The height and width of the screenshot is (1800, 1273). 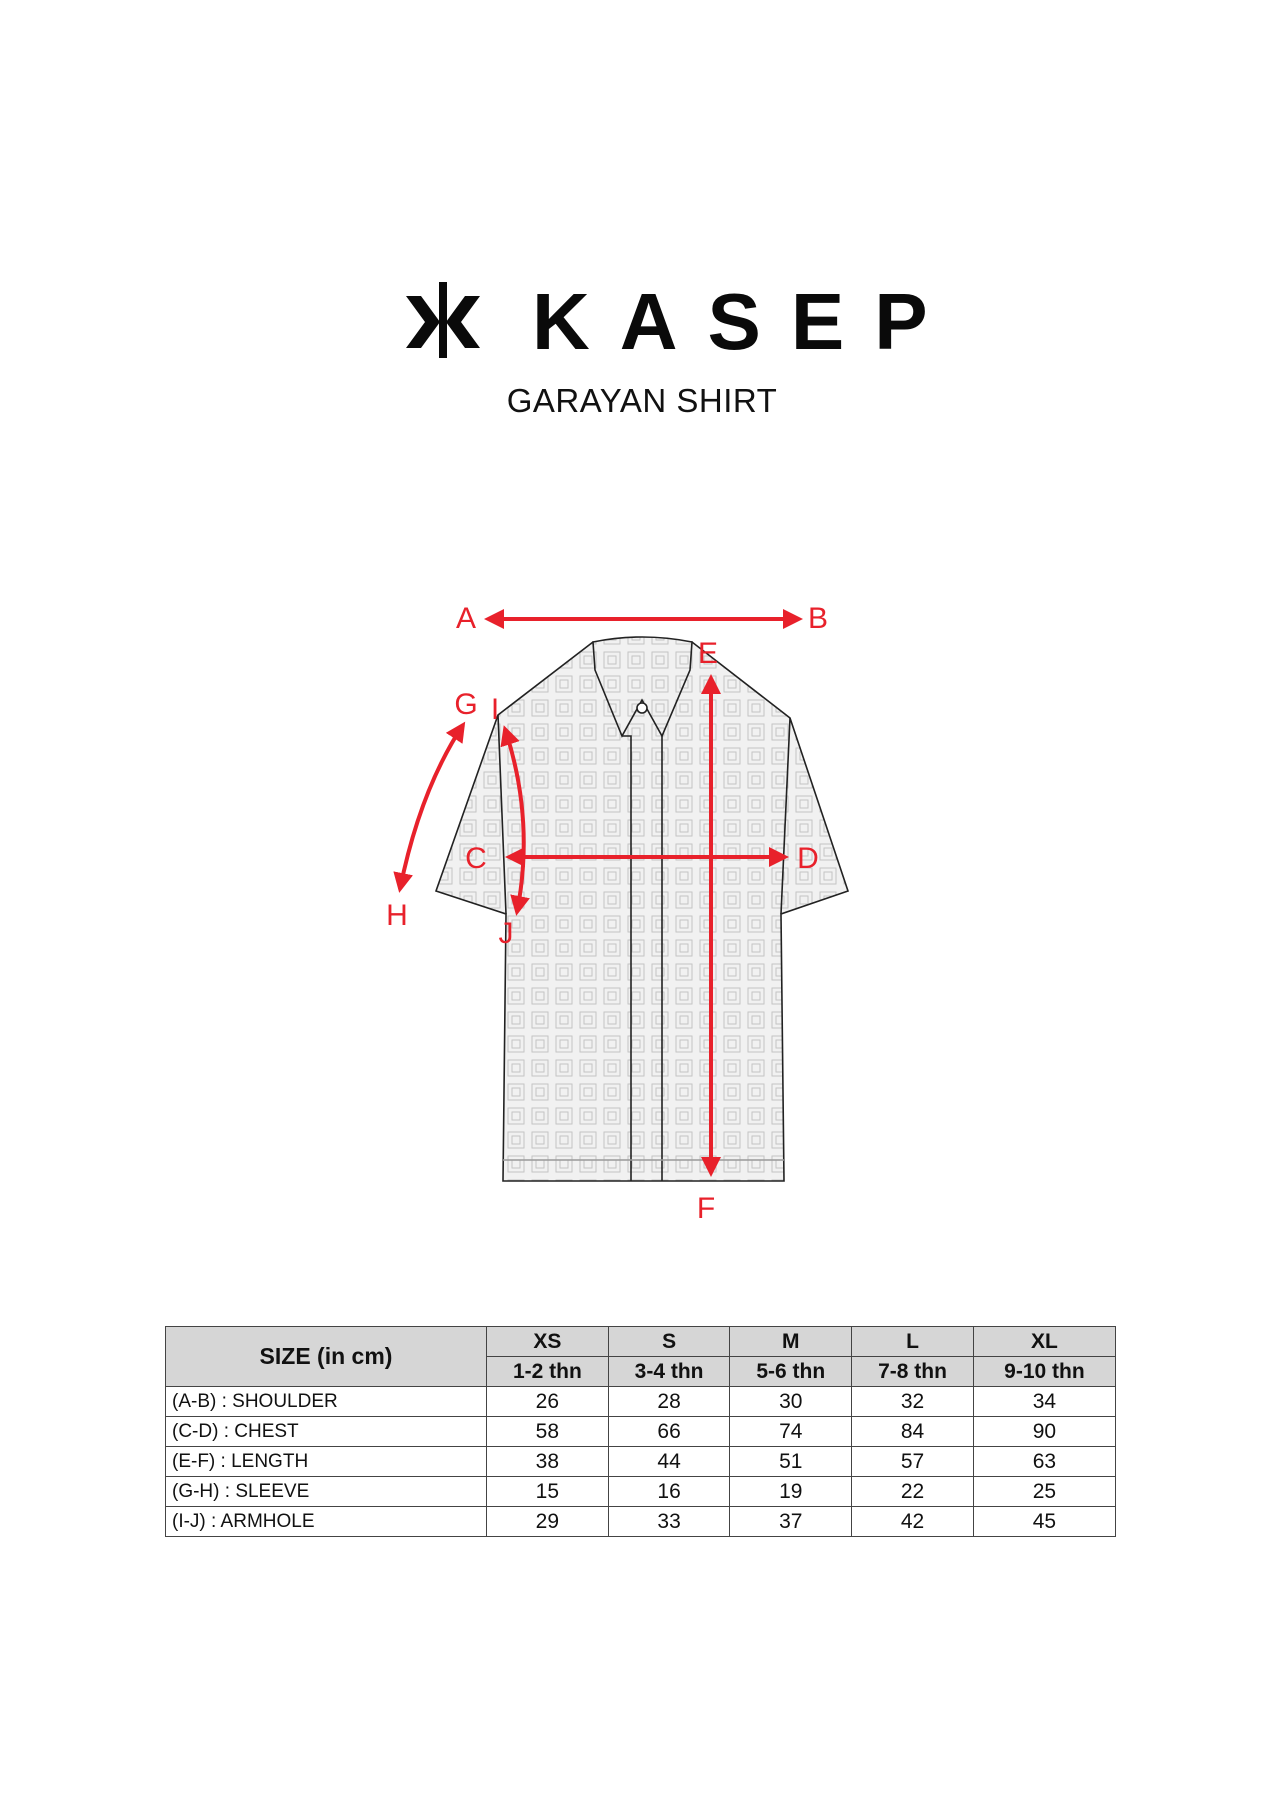 I want to click on measurement-value: 57, so click(x=912, y=1461).